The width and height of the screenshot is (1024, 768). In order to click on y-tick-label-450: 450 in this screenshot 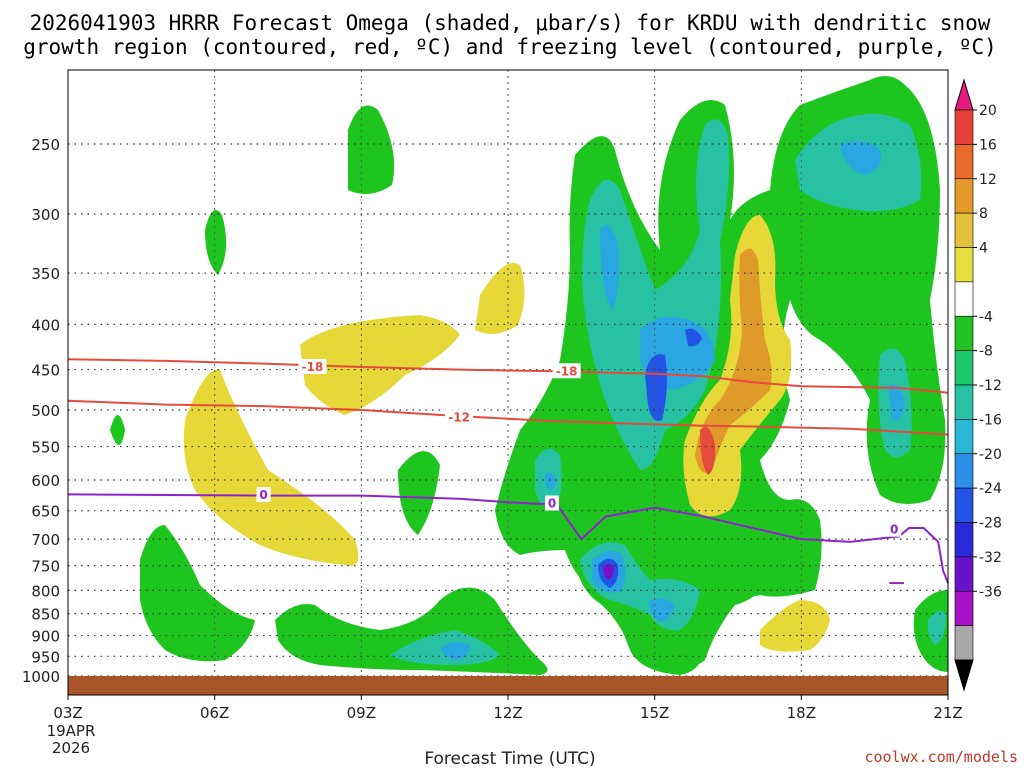, I will do `click(45, 371)`.